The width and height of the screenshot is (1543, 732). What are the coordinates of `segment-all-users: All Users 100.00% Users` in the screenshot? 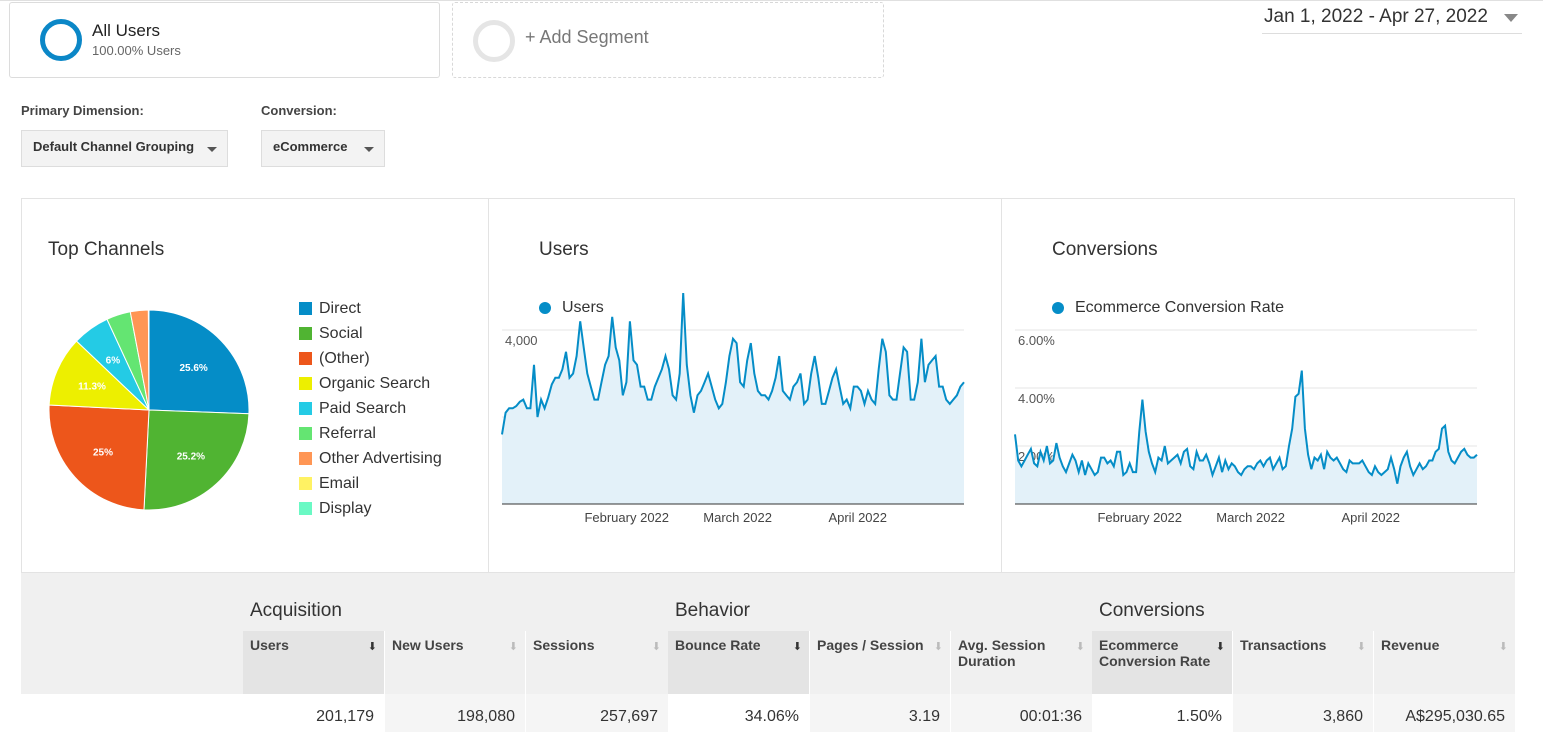 It's located at (224, 40).